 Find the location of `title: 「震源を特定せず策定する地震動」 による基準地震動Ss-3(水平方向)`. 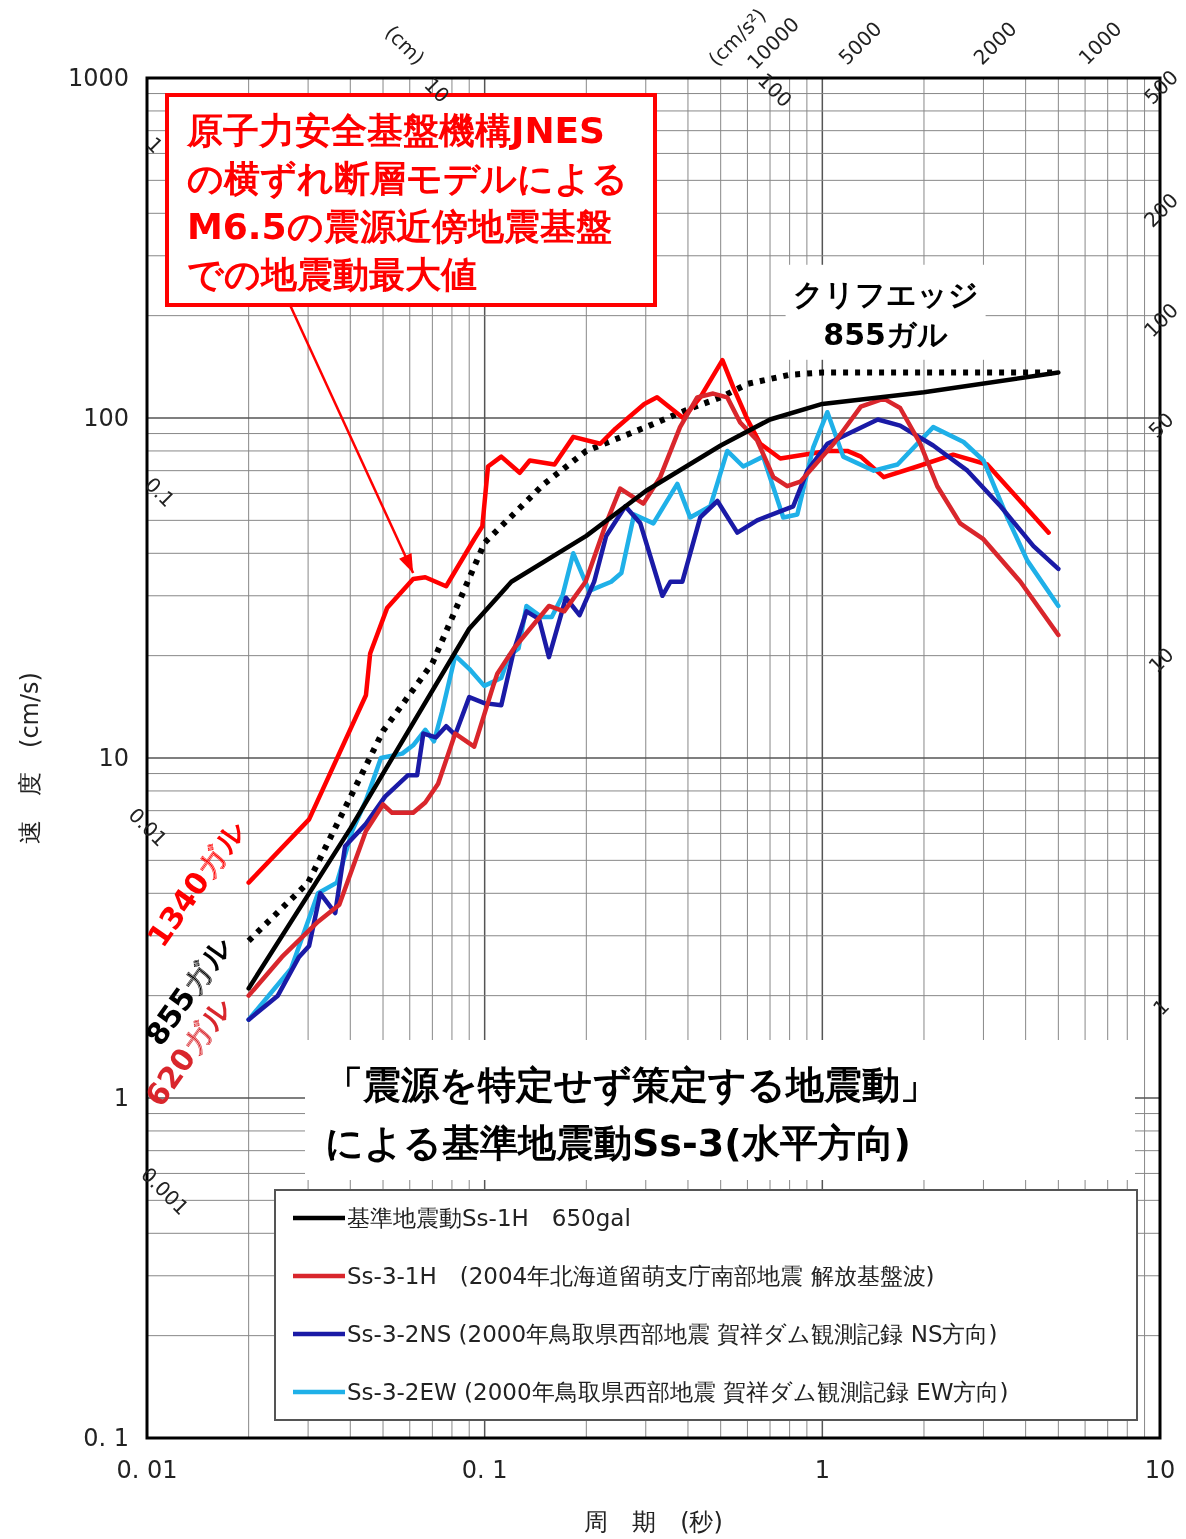

title: 「震源を特定せず策定する地震動」 による基準地震動Ss-3(水平方向) is located at coordinates (720, 1110).